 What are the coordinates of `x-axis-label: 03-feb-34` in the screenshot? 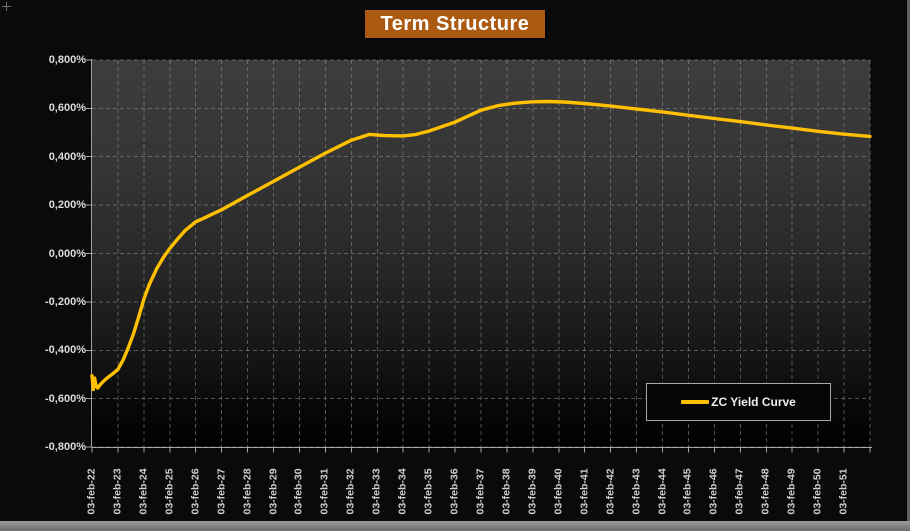 It's located at (402, 491).